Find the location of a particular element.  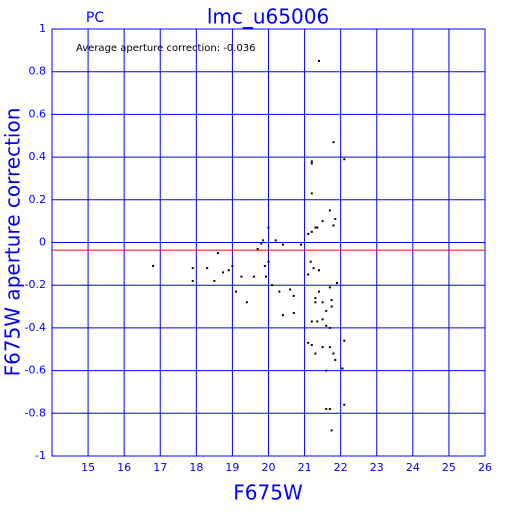

y-tick-label: -0.8 is located at coordinates (35, 412).